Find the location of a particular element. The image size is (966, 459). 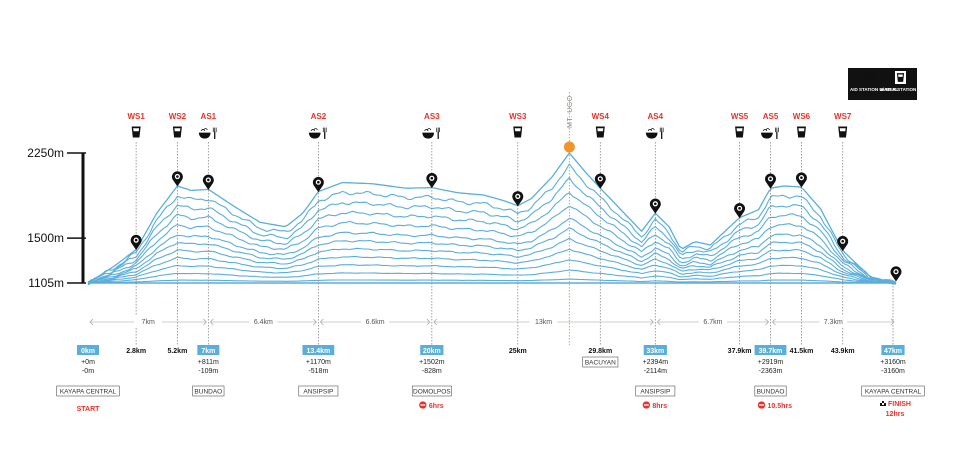

cutoff-time: 10.5hrs is located at coordinates (780, 406).